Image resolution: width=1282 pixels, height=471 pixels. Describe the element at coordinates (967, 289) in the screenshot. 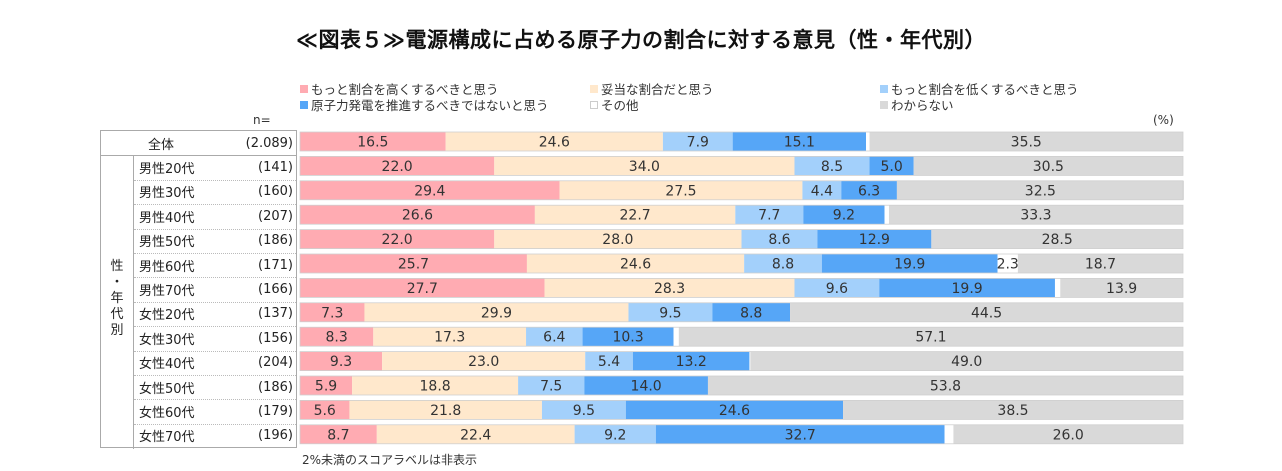

I see `data-label: 19.9` at that location.